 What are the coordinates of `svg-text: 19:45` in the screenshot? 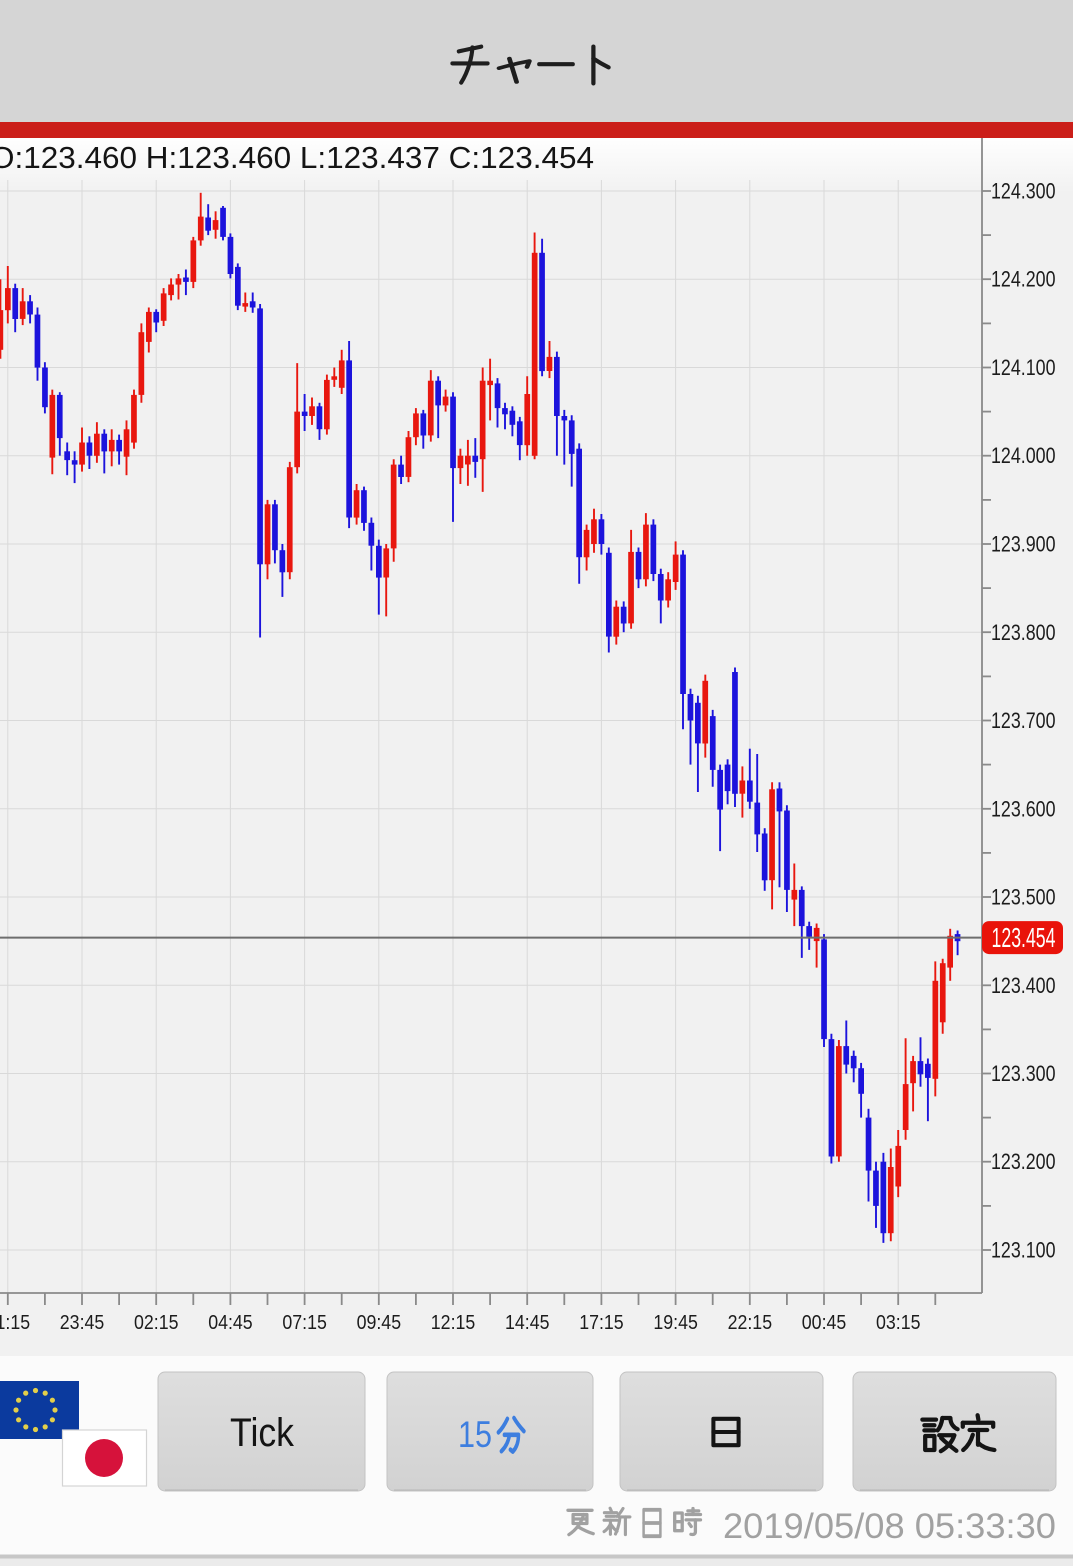 It's located at (675, 1323).